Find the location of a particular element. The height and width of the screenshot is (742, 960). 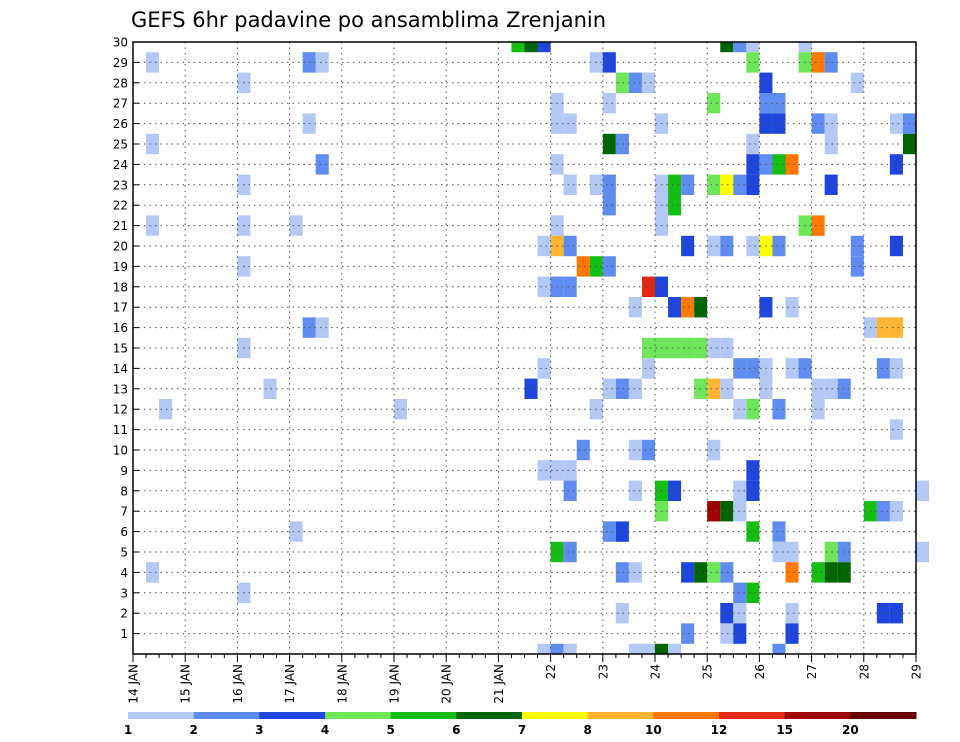

y-tick-label: 27 is located at coordinates (120, 104).